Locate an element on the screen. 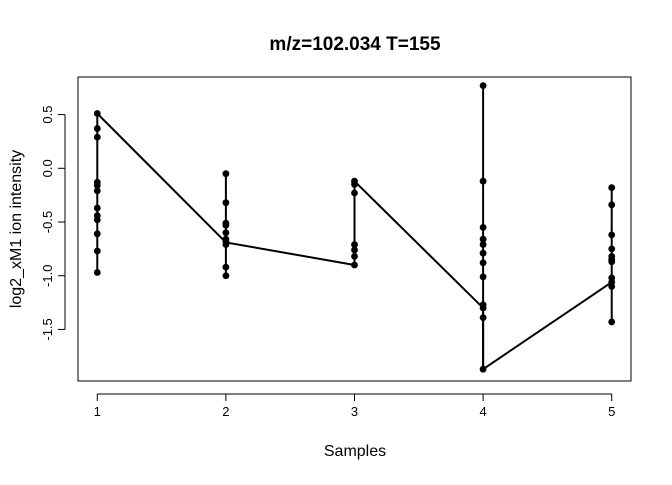  y-axis: -1.5 -1.0 -0.5 0.0 0.5 is located at coordinates (53, 223).